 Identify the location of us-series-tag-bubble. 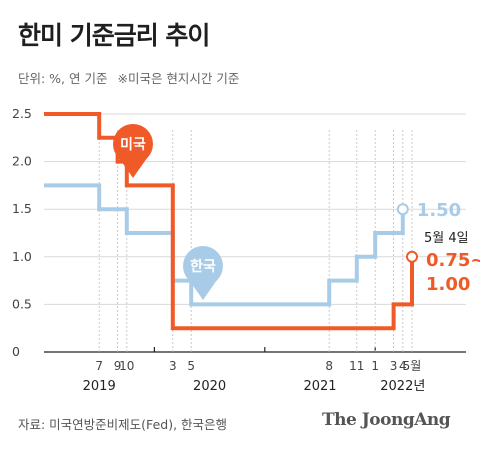
(133, 144).